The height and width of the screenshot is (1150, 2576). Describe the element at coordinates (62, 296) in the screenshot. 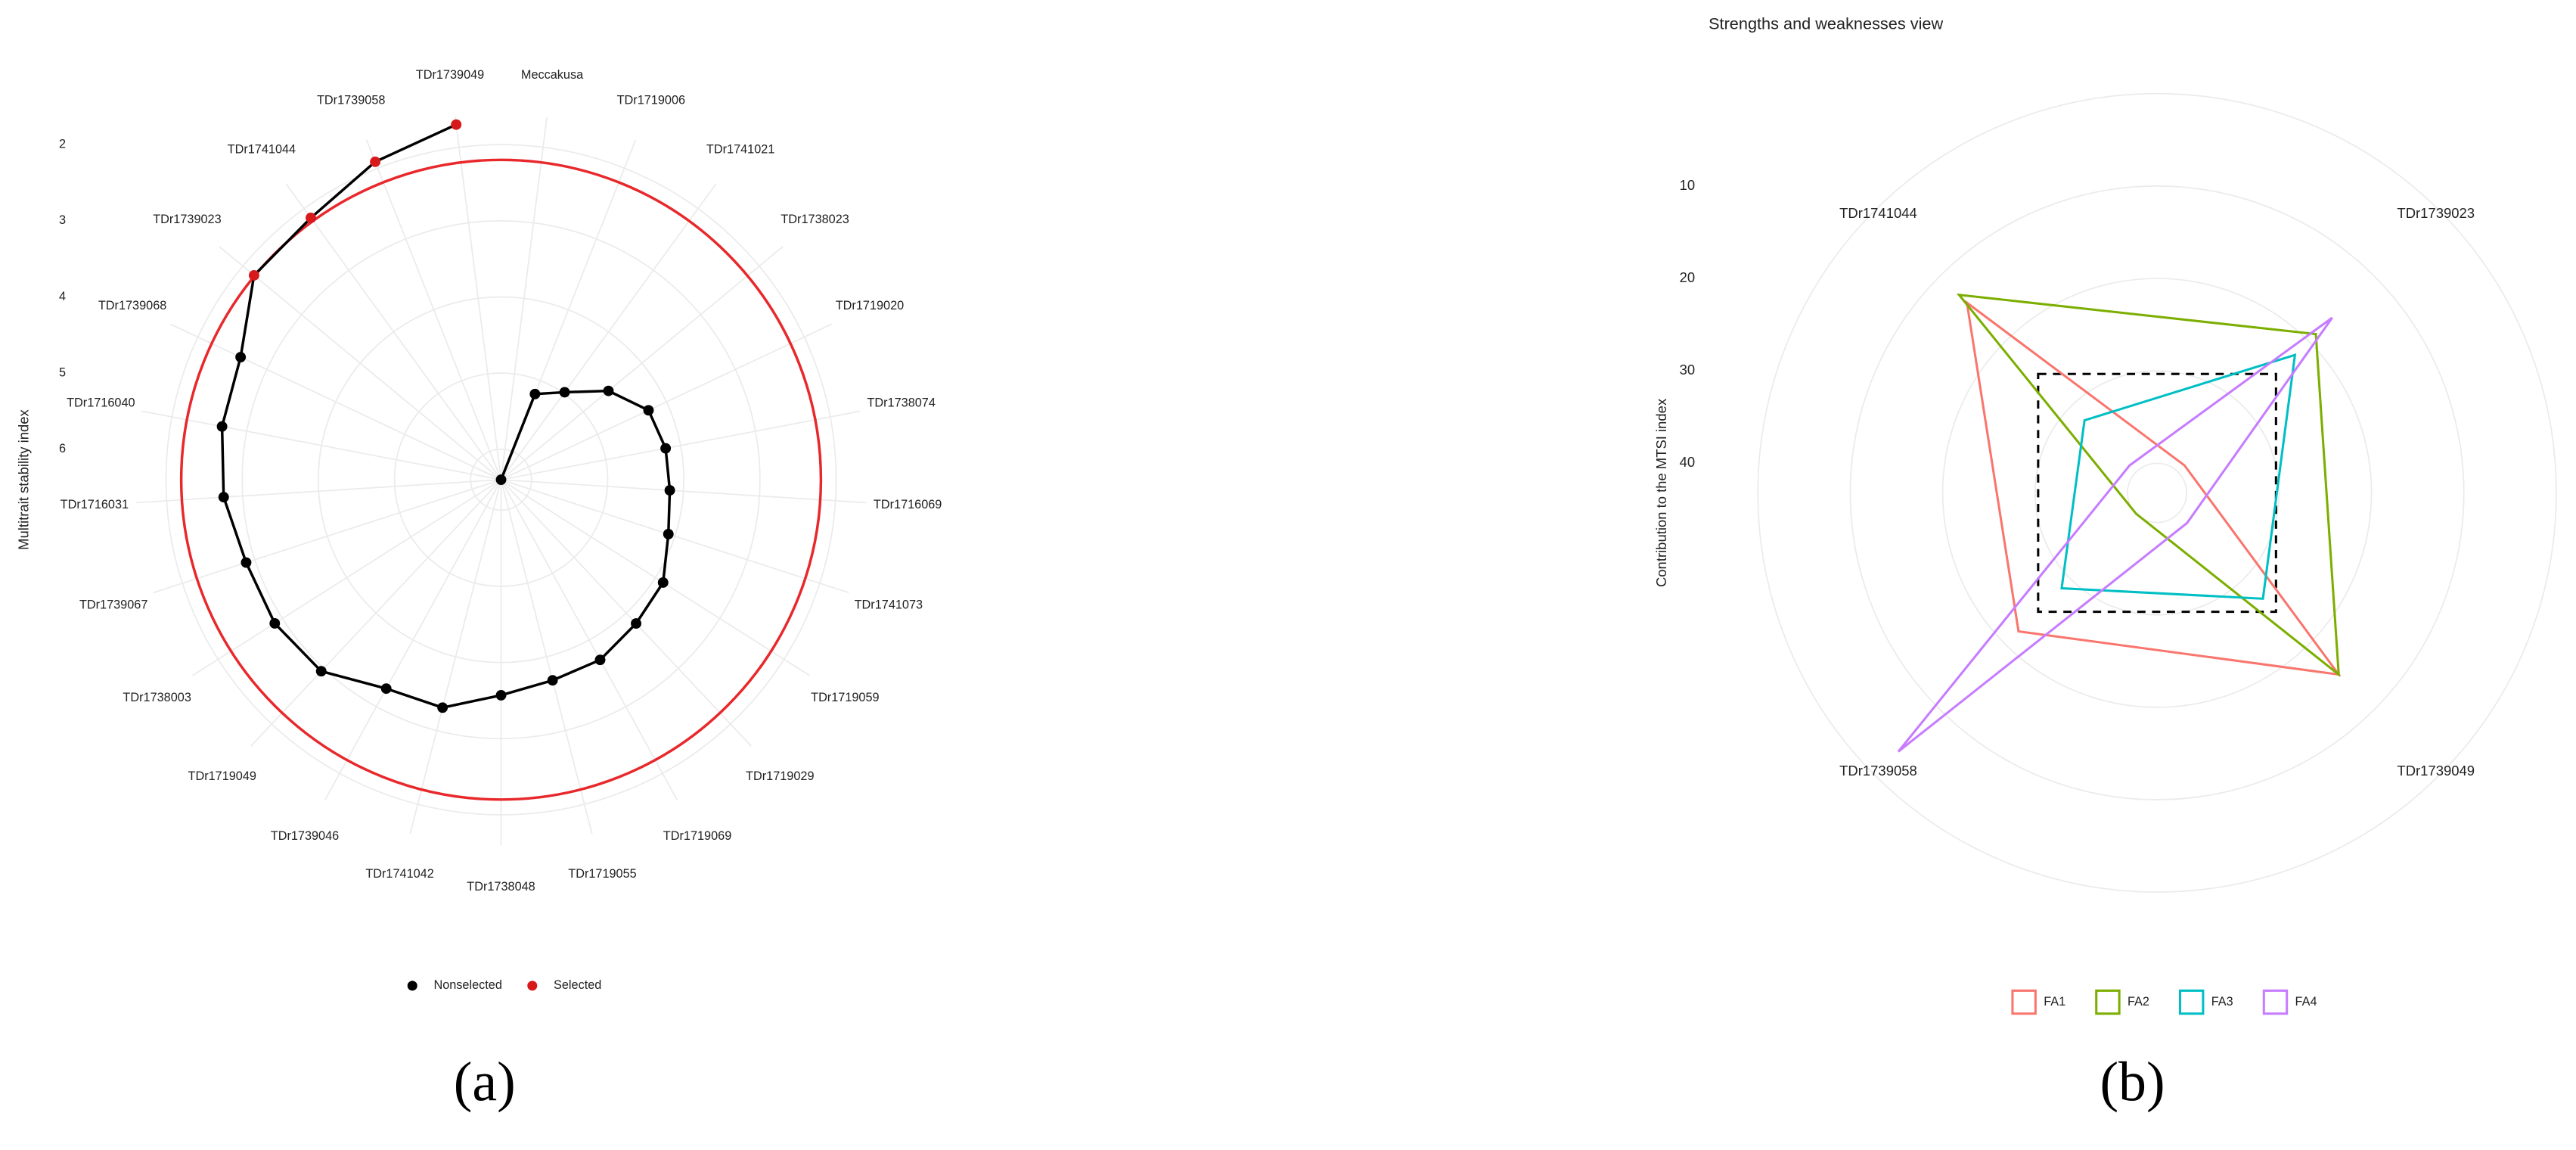

I see `y-tick-label: 4` at that location.